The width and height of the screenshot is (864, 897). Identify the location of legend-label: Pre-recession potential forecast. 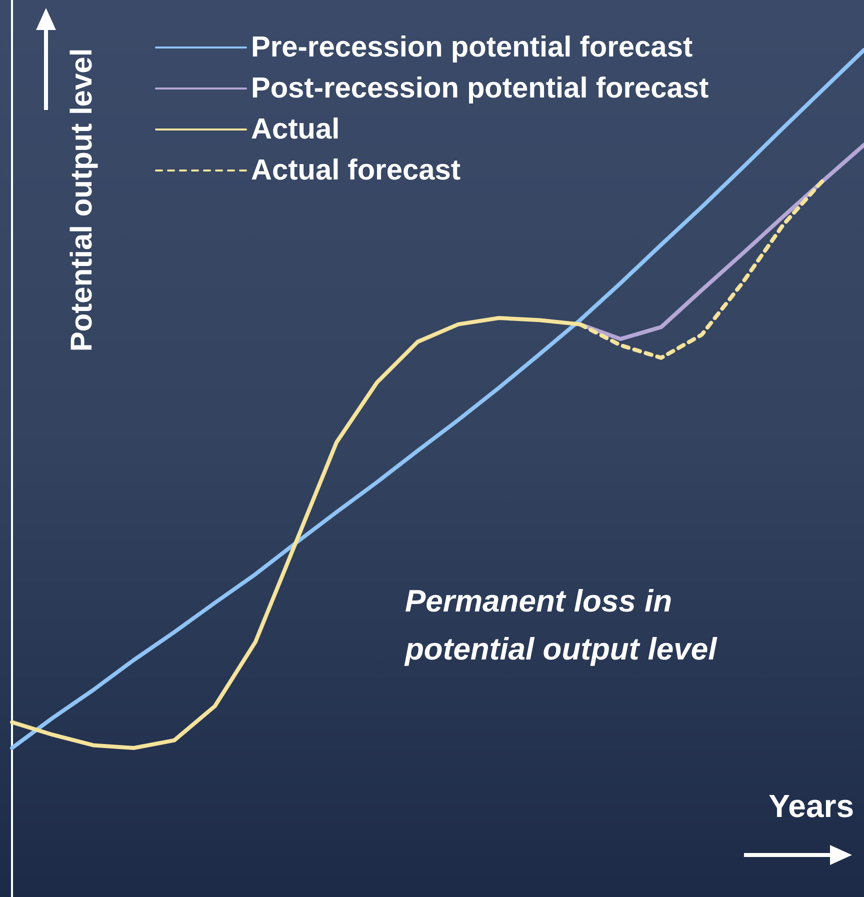
(472, 48).